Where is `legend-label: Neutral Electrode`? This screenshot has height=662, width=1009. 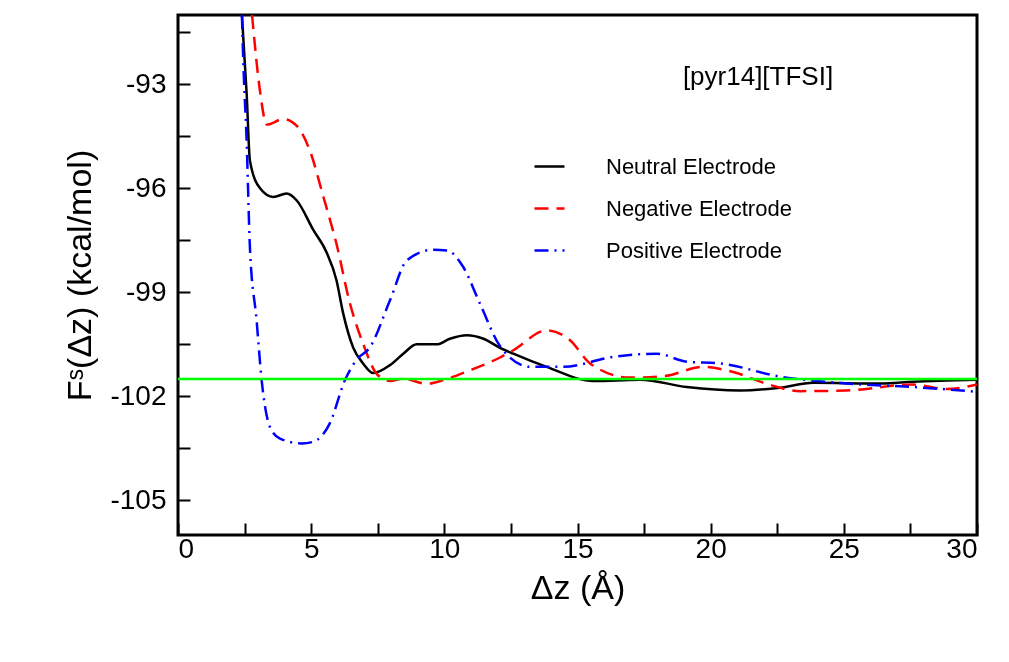
legend-label: Neutral Electrode is located at coordinates (691, 166).